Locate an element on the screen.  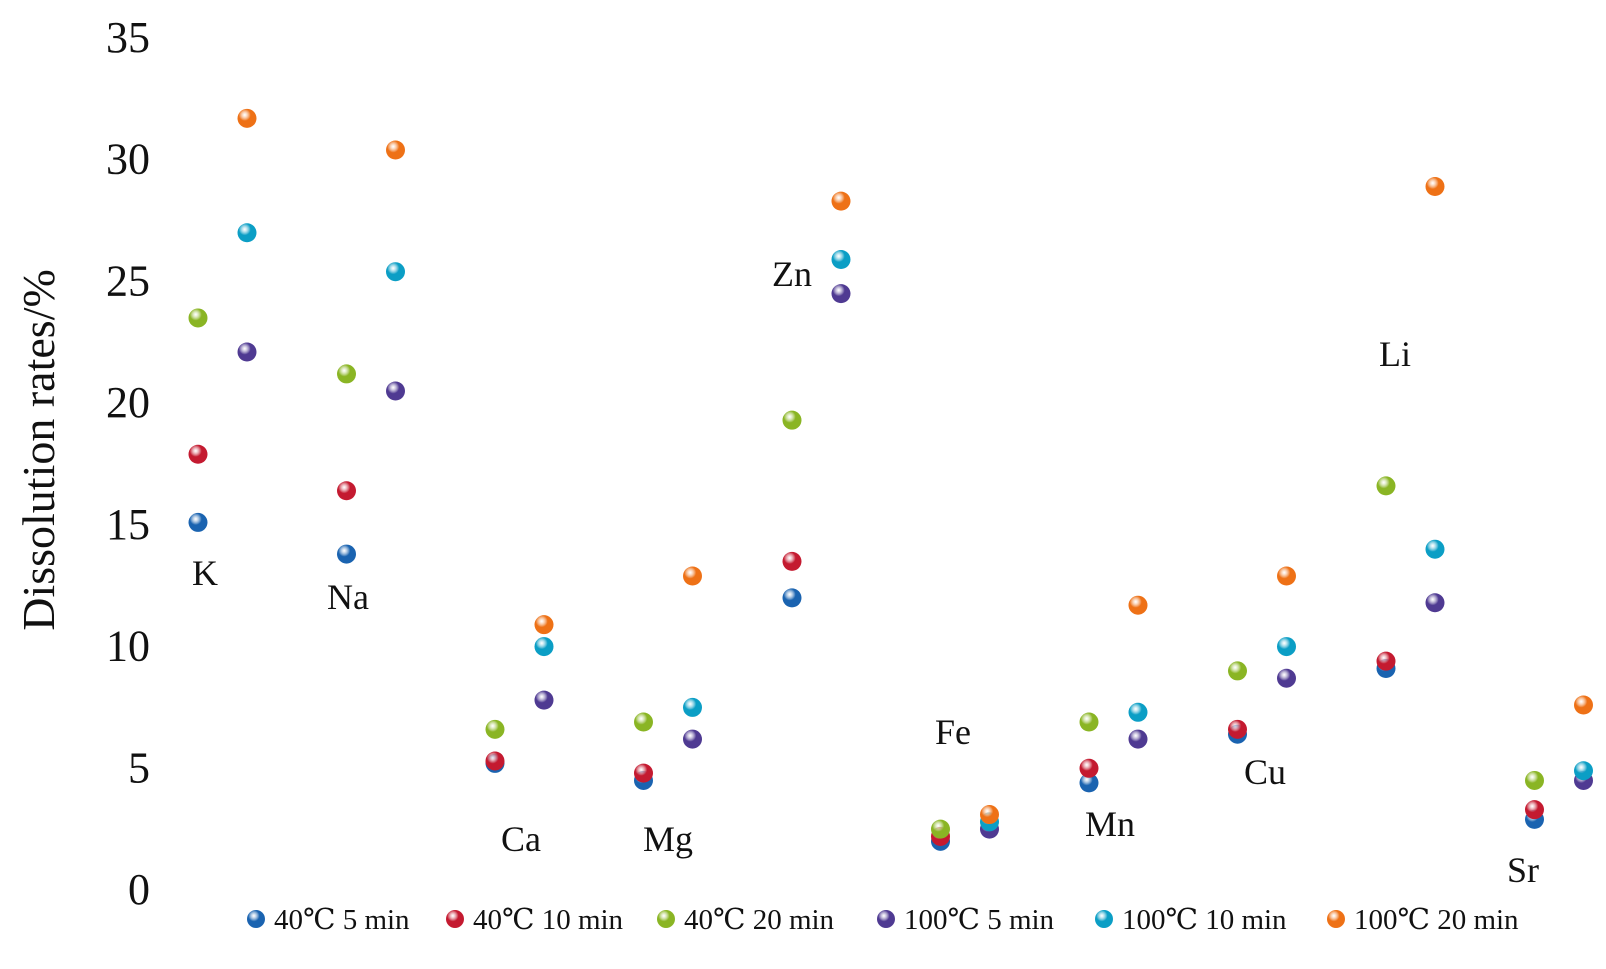
element-label-k: K is located at coordinates (205, 573).